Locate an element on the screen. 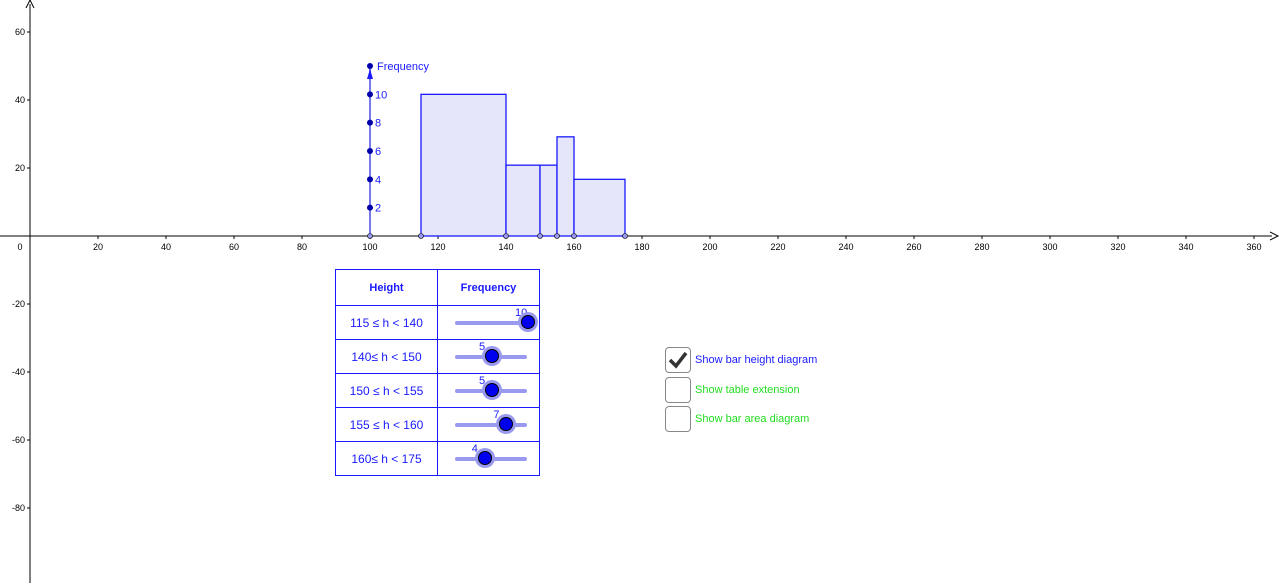 This screenshot has height=583, width=1280. y-tick-label: -20 is located at coordinates (18, 304).